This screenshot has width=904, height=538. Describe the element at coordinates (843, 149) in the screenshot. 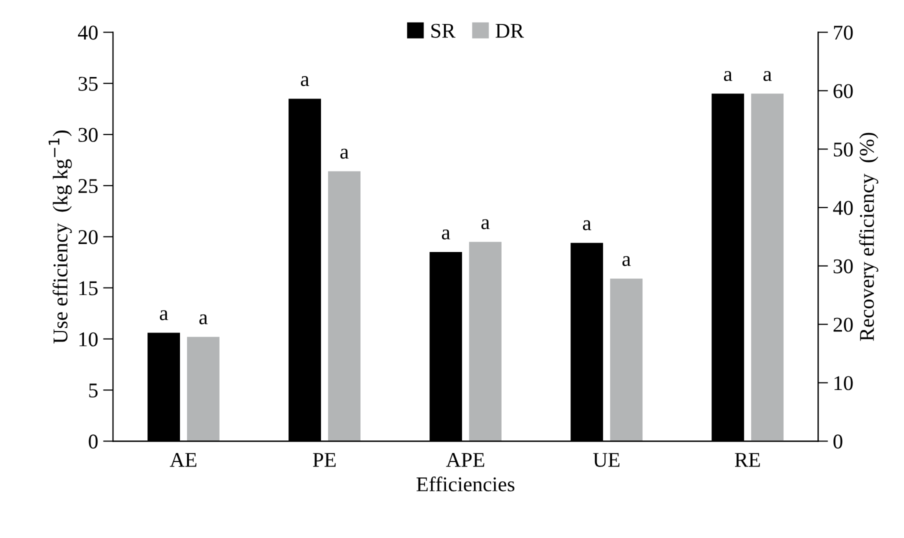

I see `y2-tick-label: 50` at that location.